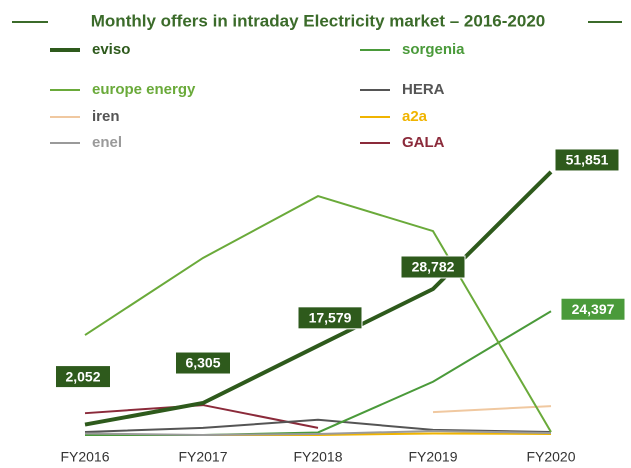 This screenshot has height=468, width=631. What do you see at coordinates (107, 142) in the screenshot?
I see `legend-label: enel` at bounding box center [107, 142].